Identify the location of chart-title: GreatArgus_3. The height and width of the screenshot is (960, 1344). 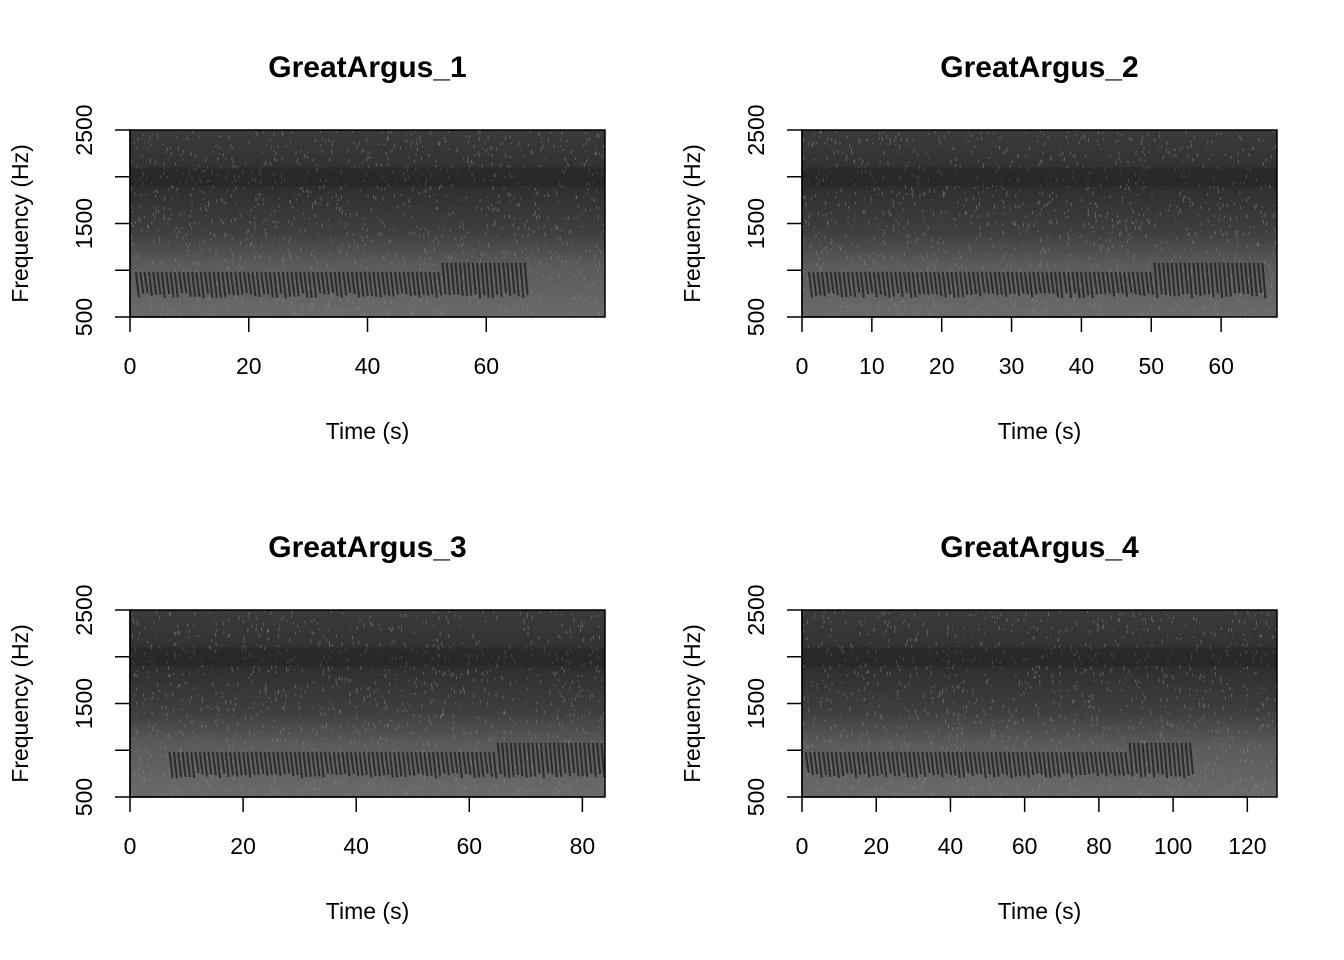
(367, 547).